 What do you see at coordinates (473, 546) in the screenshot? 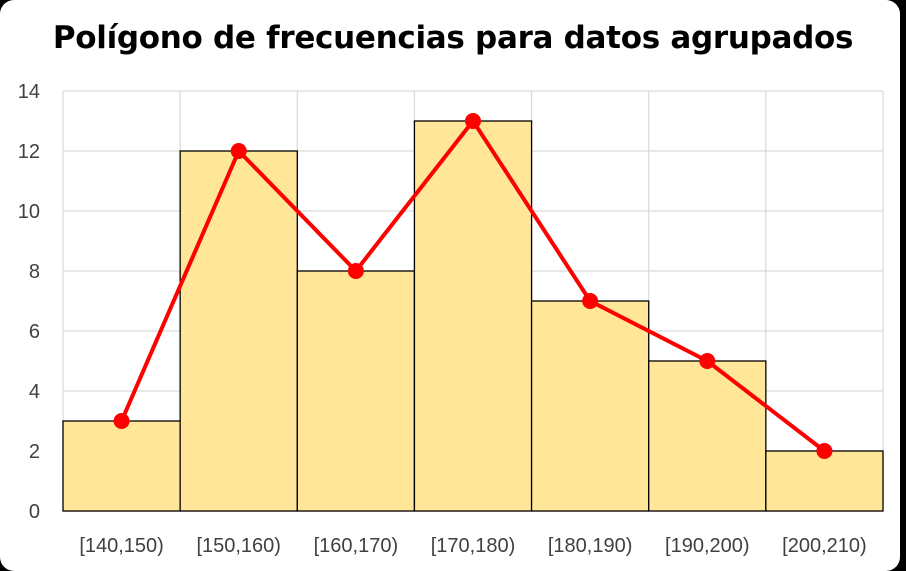
I see `x-tick-label: [170,180)` at bounding box center [473, 546].